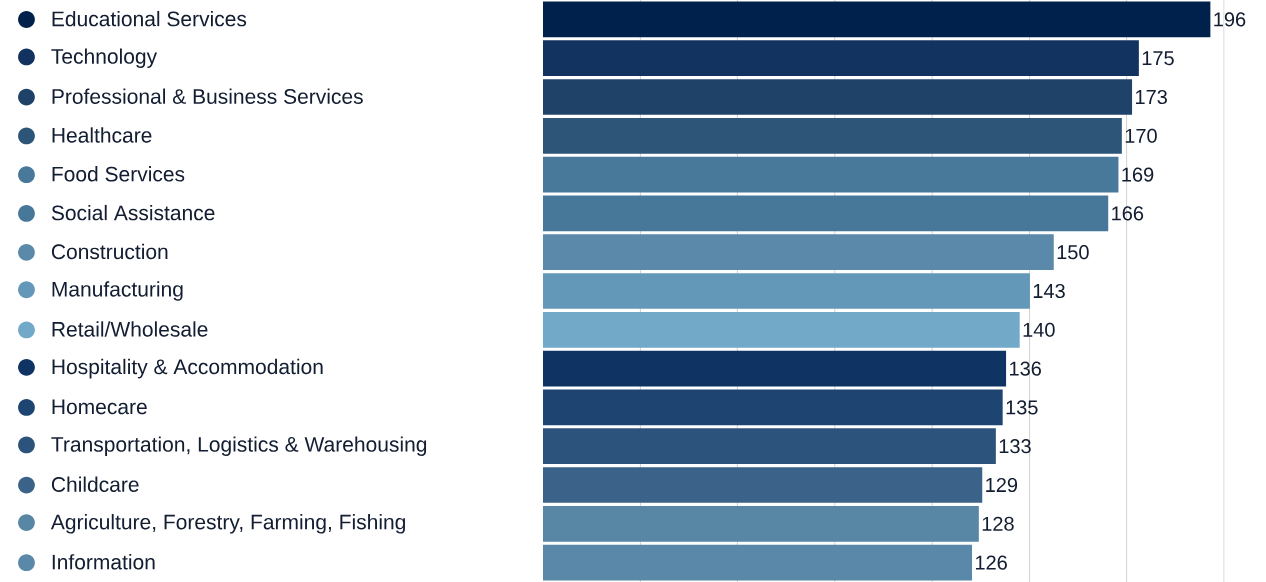 Image resolution: width=1266 pixels, height=582 pixels. What do you see at coordinates (991, 562) in the screenshot?
I see `data-label: 126` at bounding box center [991, 562].